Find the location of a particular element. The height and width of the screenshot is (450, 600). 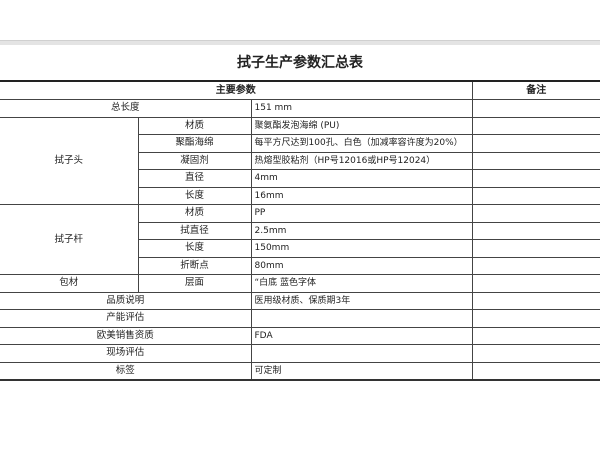

param-value: 聚氨酯发泡海绵 (PU) is located at coordinates (361, 125).